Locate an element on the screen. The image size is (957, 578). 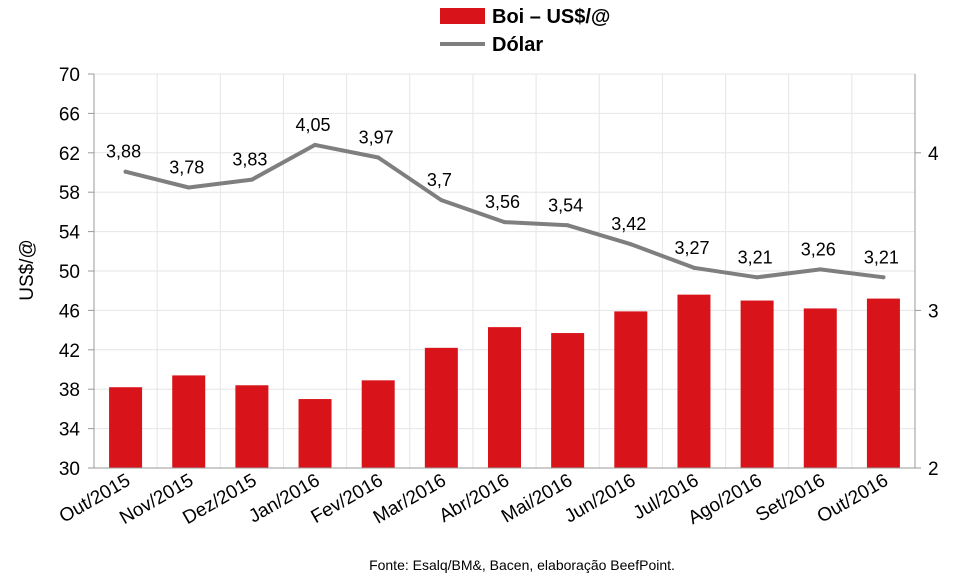
y-tick-label: 38 is located at coordinates (69, 390).